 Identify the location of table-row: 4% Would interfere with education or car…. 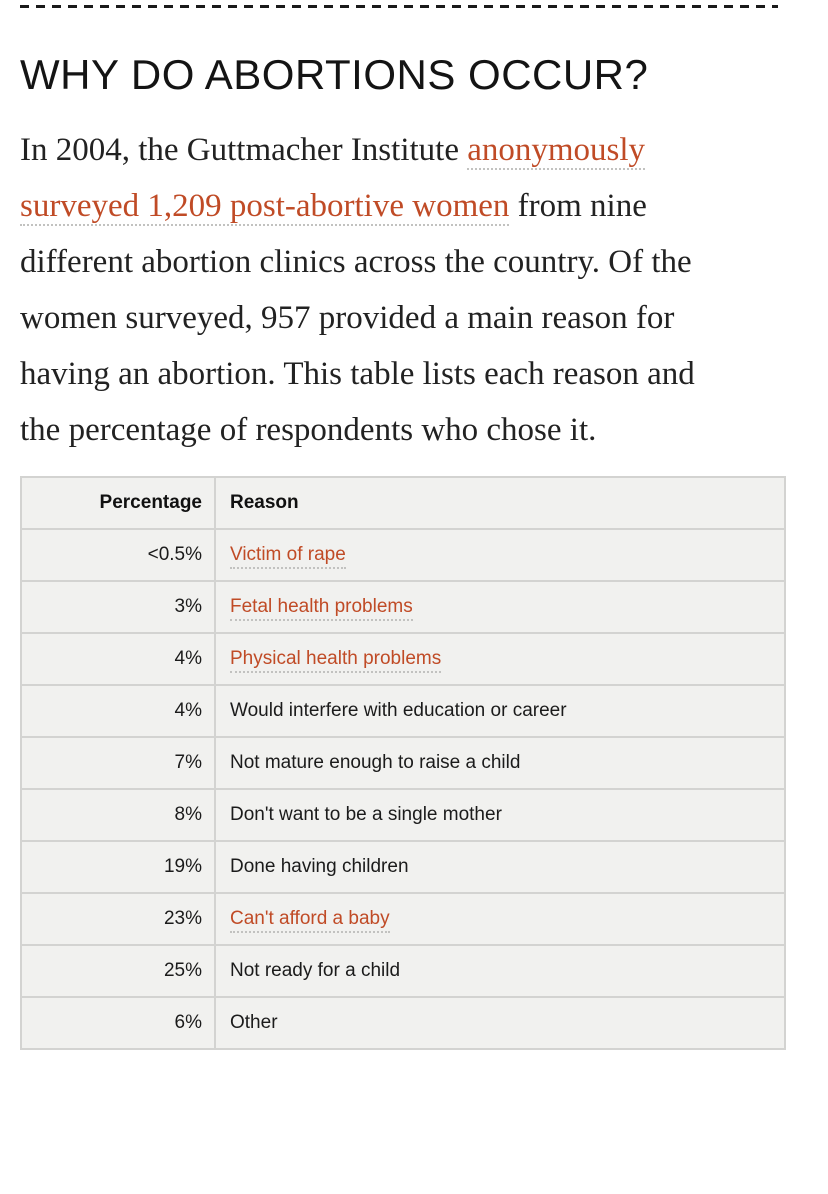
(403, 711).